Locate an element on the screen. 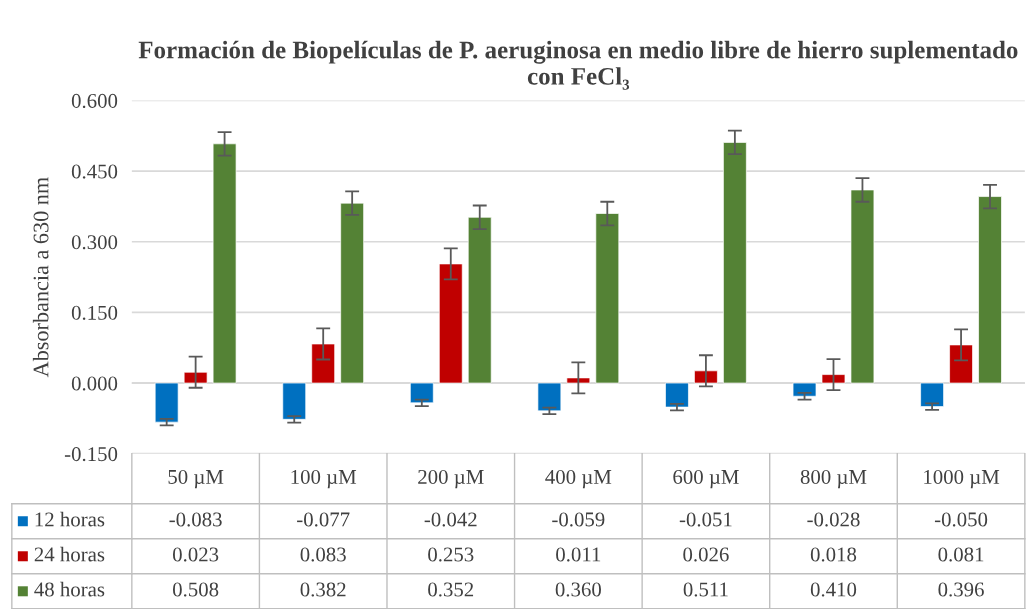  data-label: 0.511 is located at coordinates (705, 589).